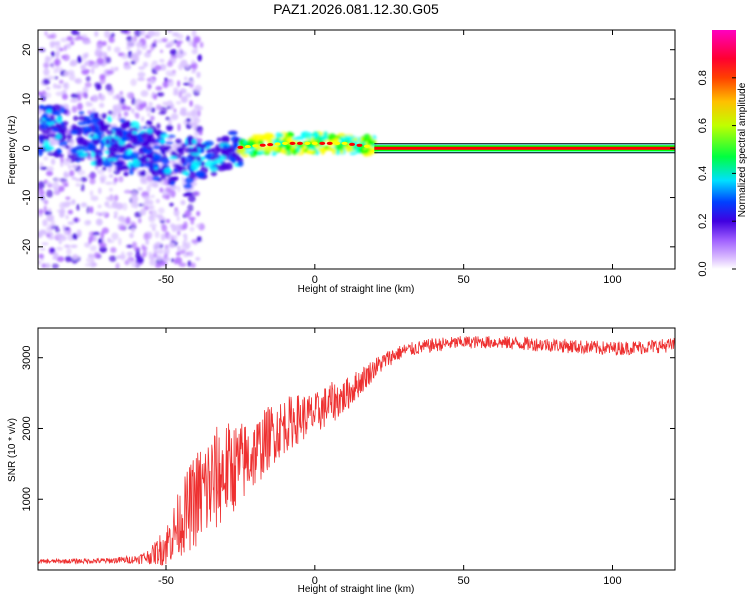 This screenshot has width=750, height=600. I want to click on y-tick-label: 2000, so click(27, 428).